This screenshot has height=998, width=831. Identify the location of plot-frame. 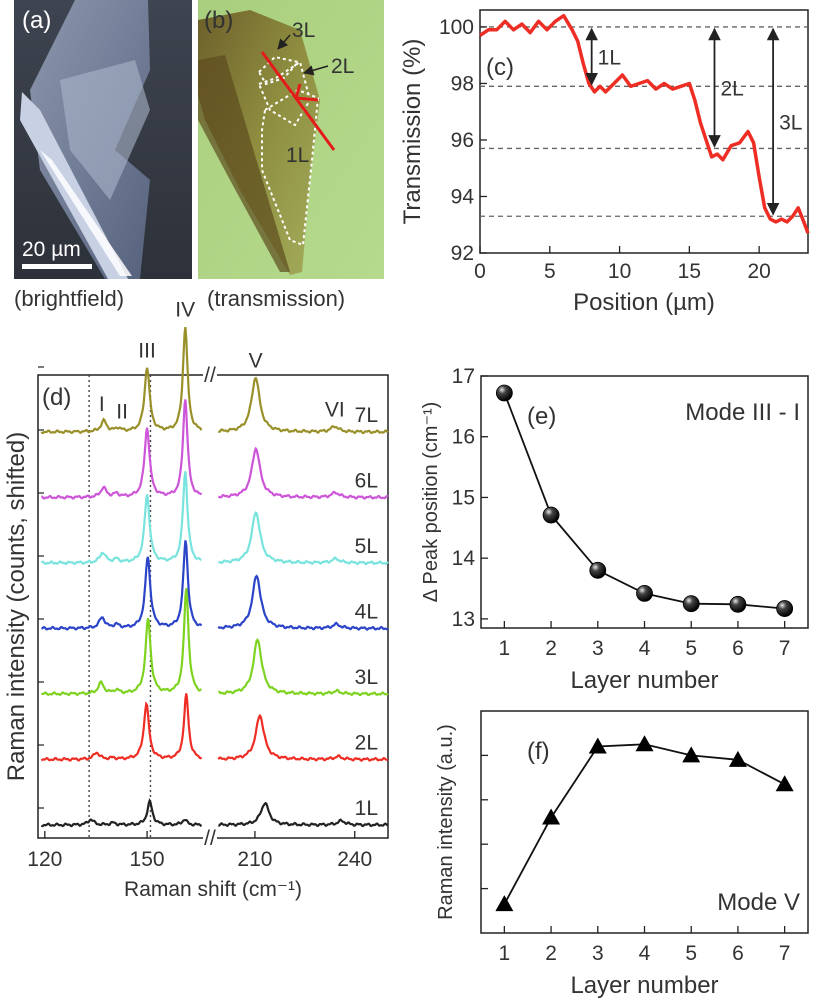
(644, 131).